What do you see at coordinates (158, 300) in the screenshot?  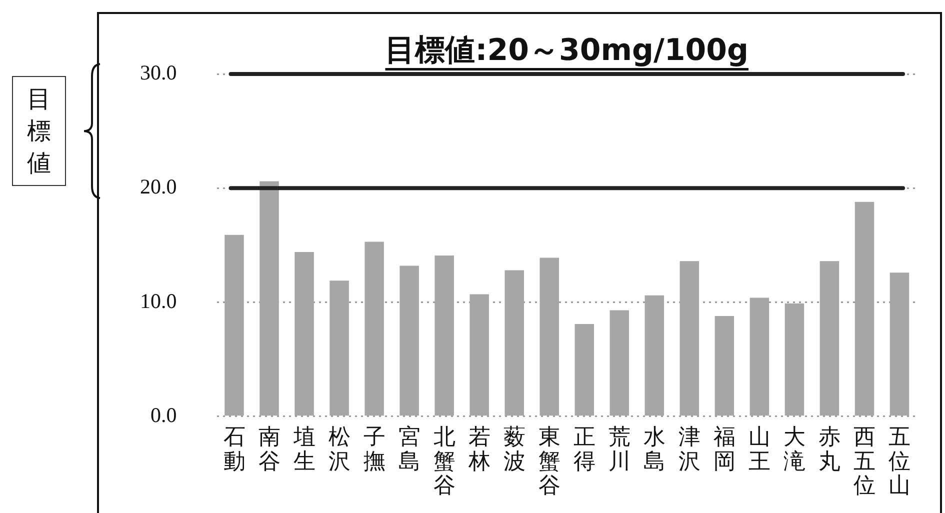 I see `y-tick-label: 10.0` at bounding box center [158, 300].